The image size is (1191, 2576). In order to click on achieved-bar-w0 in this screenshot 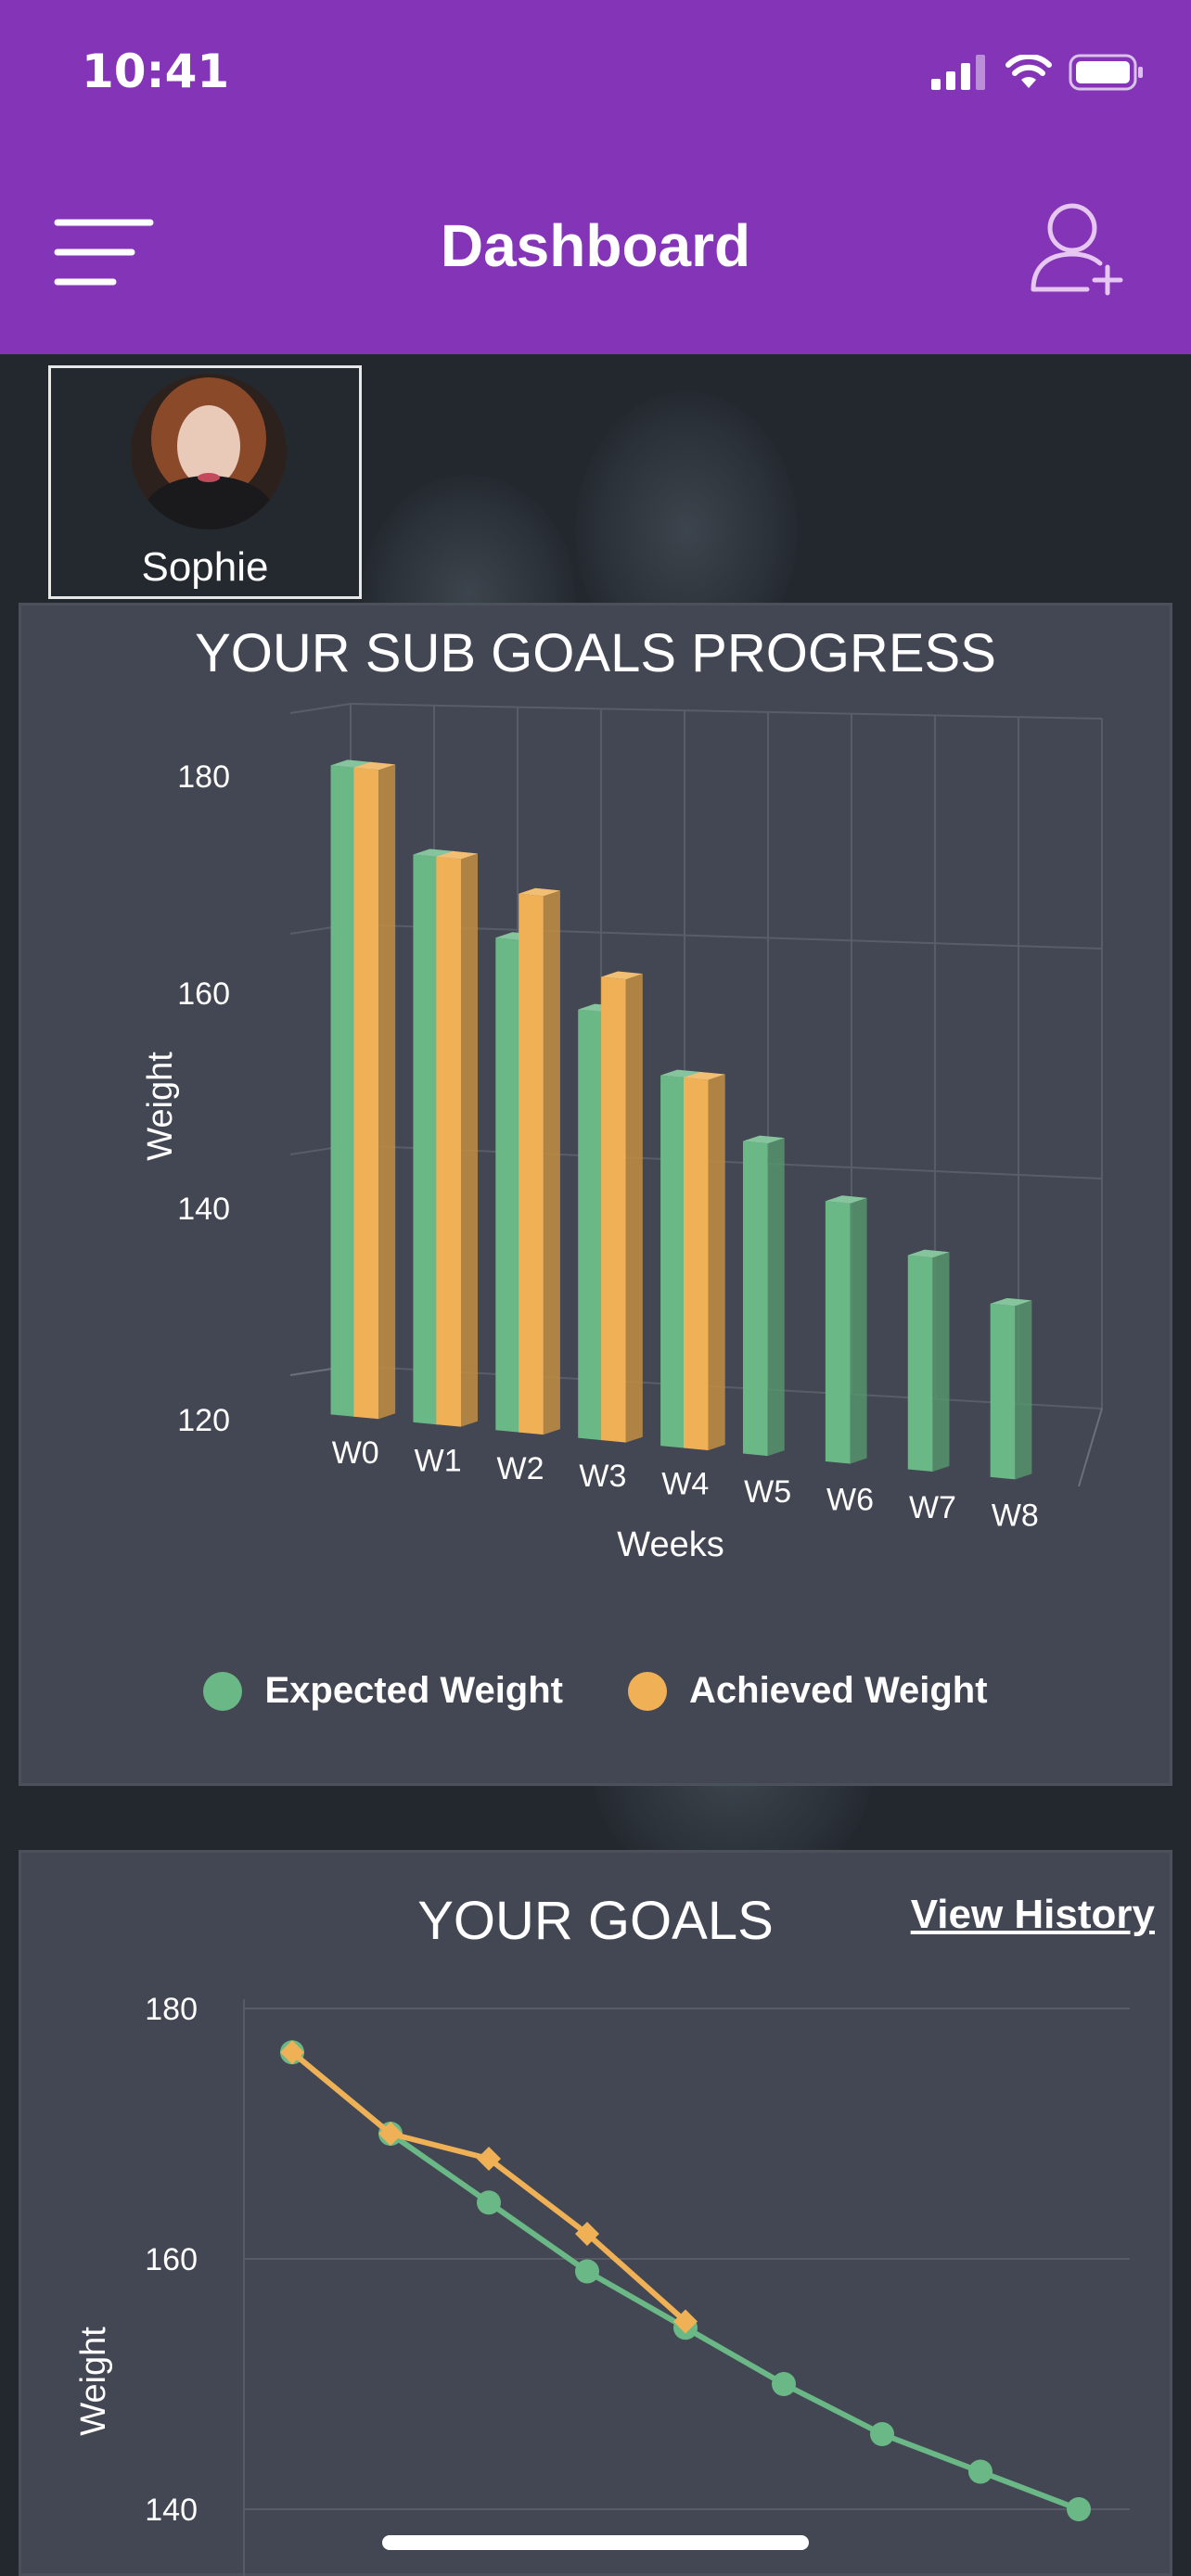, I will do `click(374, 1090)`.